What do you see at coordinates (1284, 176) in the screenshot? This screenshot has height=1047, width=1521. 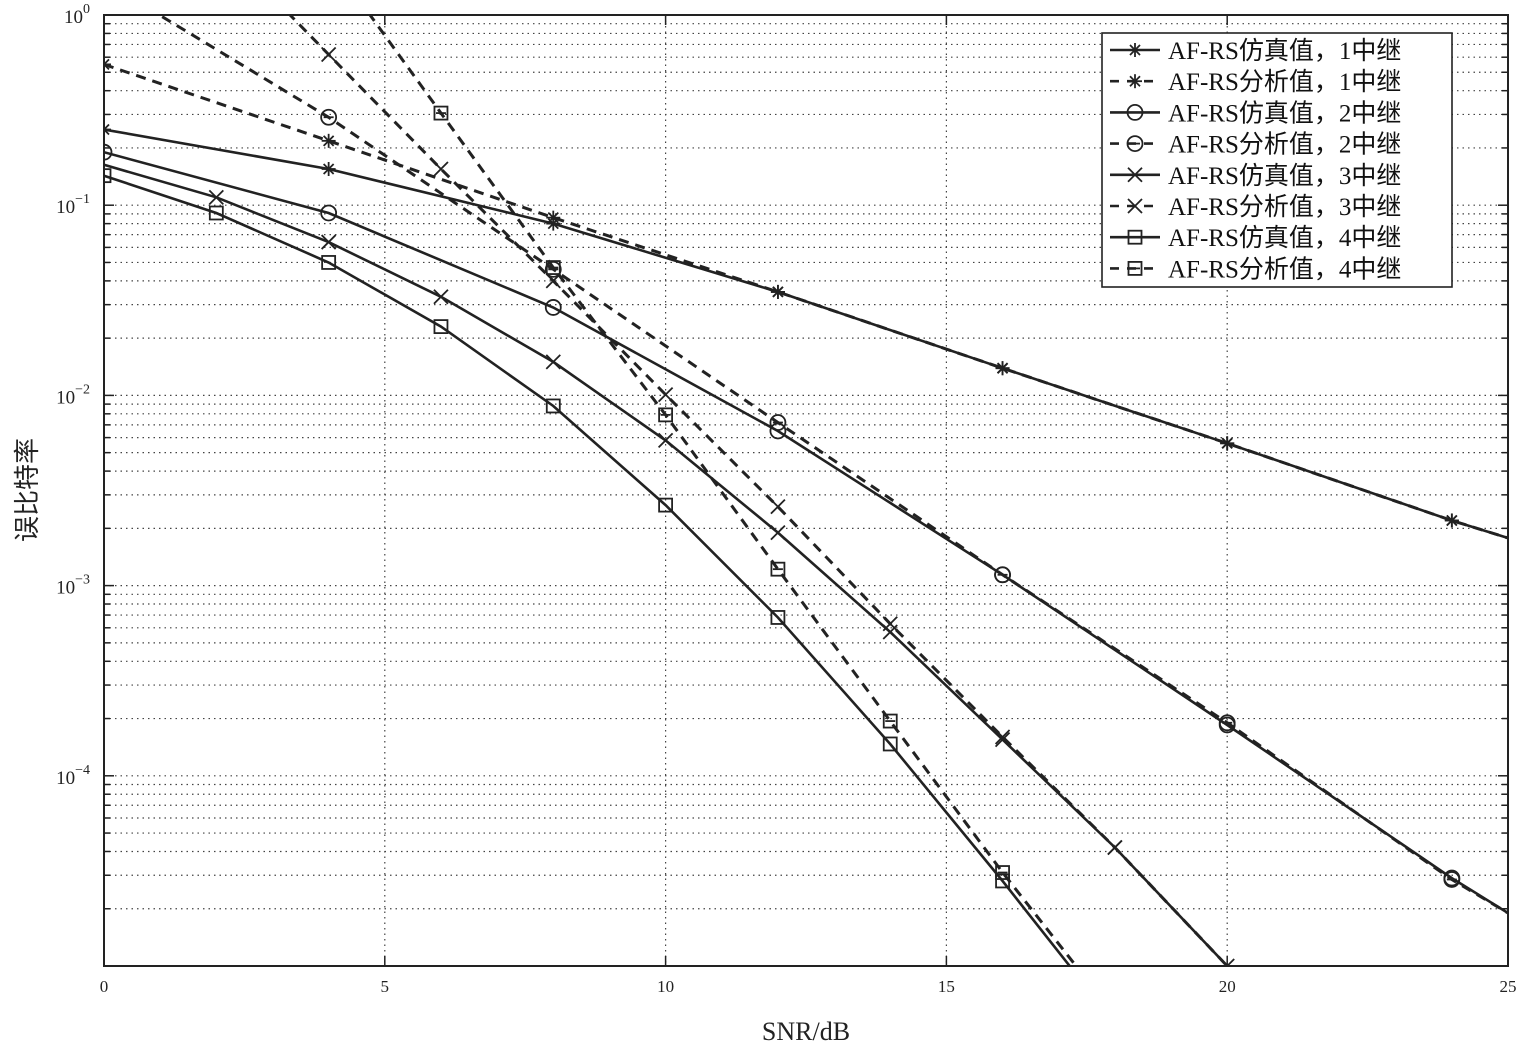 I see `legend-label: AF-RS仿真值，3中继` at bounding box center [1284, 176].